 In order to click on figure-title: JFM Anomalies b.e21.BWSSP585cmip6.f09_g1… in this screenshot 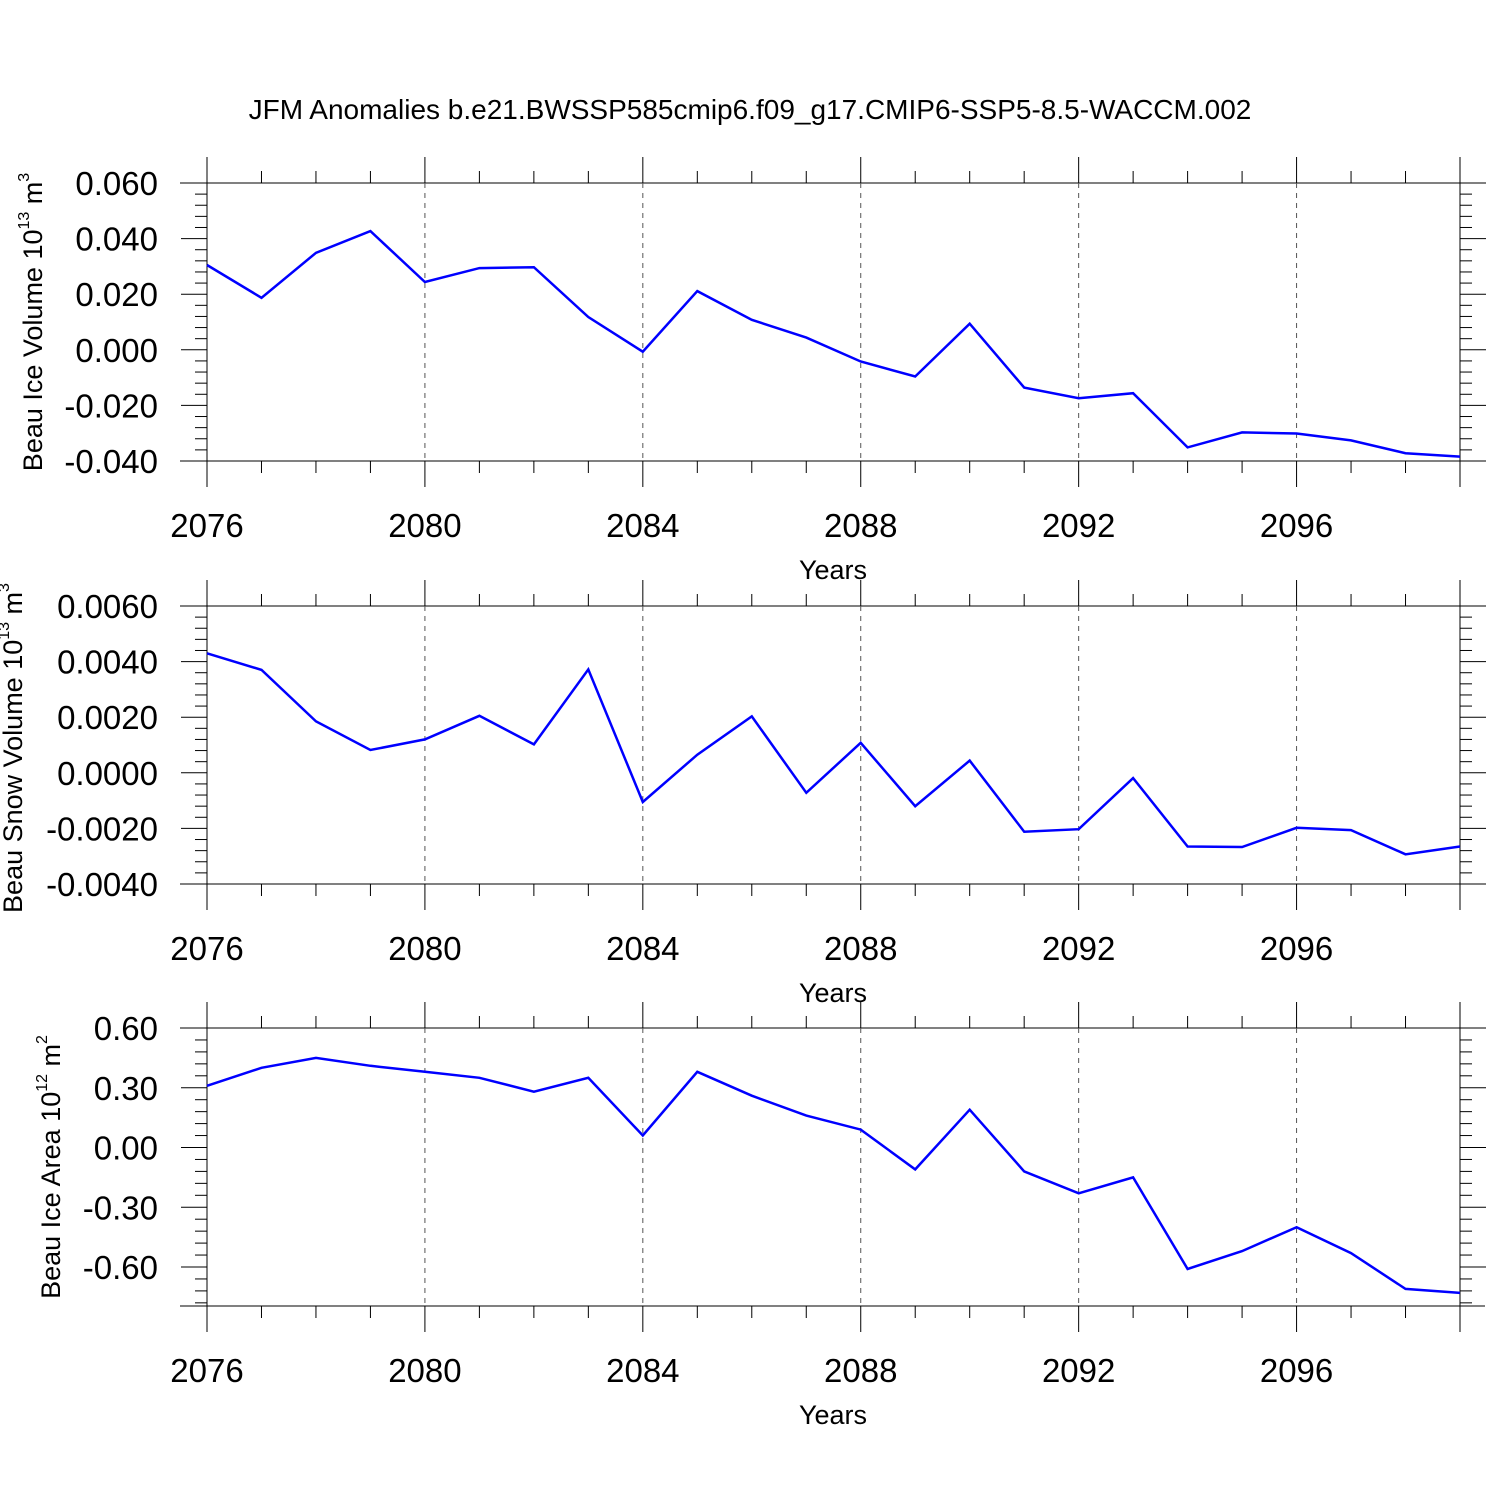, I will do `click(750, 109)`.